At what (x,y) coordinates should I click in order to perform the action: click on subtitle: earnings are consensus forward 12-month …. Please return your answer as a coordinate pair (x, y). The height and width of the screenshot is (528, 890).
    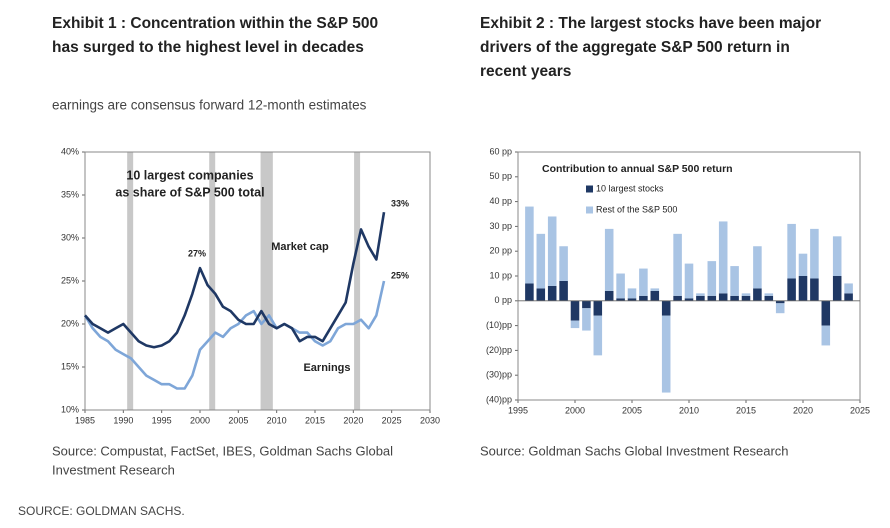
    Looking at the image, I should click on (209, 105).